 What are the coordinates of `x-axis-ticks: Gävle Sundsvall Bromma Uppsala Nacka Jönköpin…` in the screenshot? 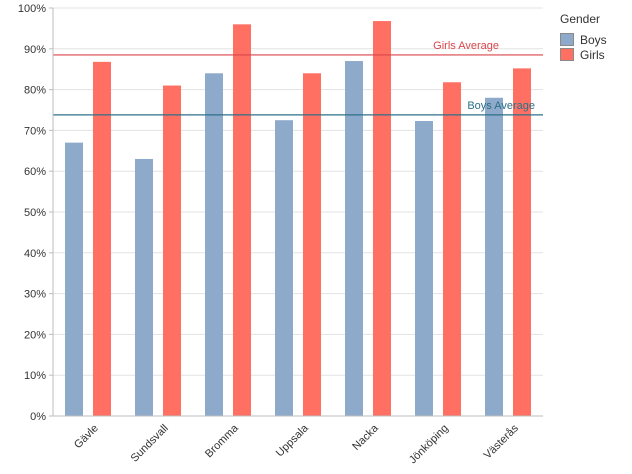 It's located at (296, 444).